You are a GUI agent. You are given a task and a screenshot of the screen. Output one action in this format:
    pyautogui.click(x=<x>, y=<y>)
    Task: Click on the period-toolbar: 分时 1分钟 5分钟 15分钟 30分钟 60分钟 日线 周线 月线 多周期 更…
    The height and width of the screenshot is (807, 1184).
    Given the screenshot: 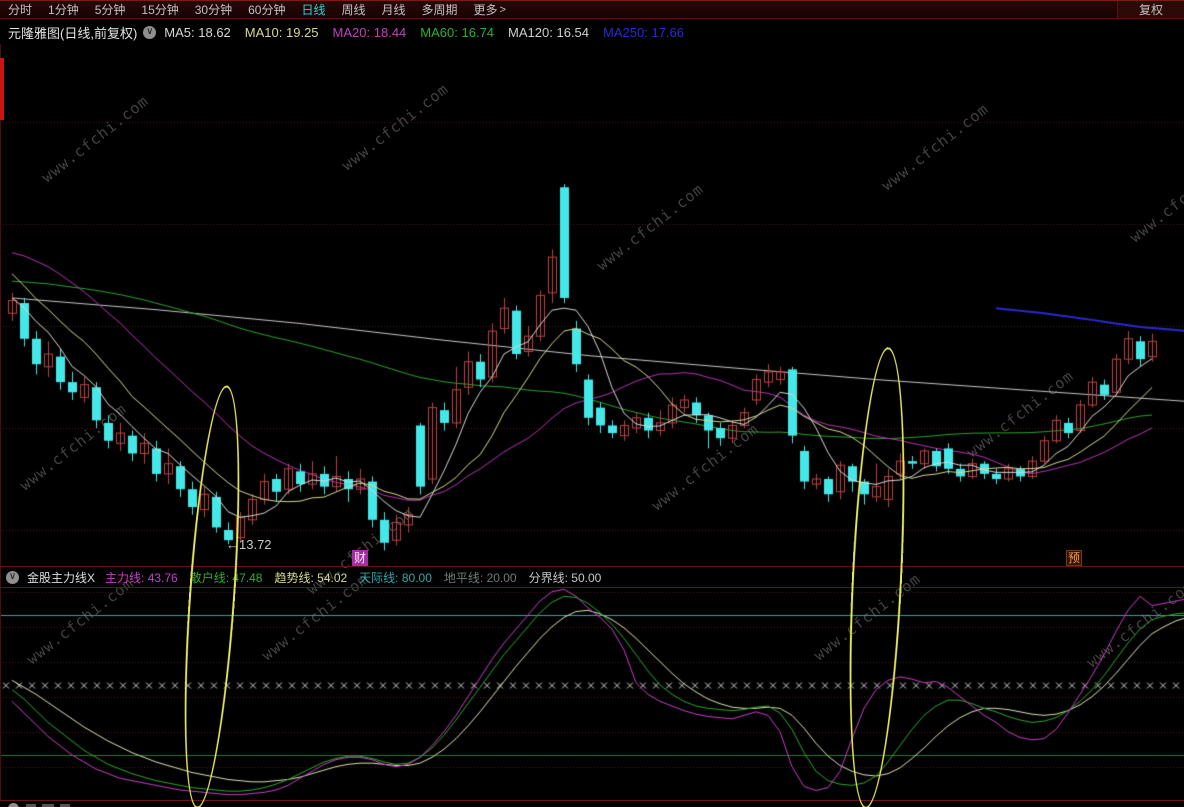 What is the action you would take?
    pyautogui.click(x=592, y=9)
    